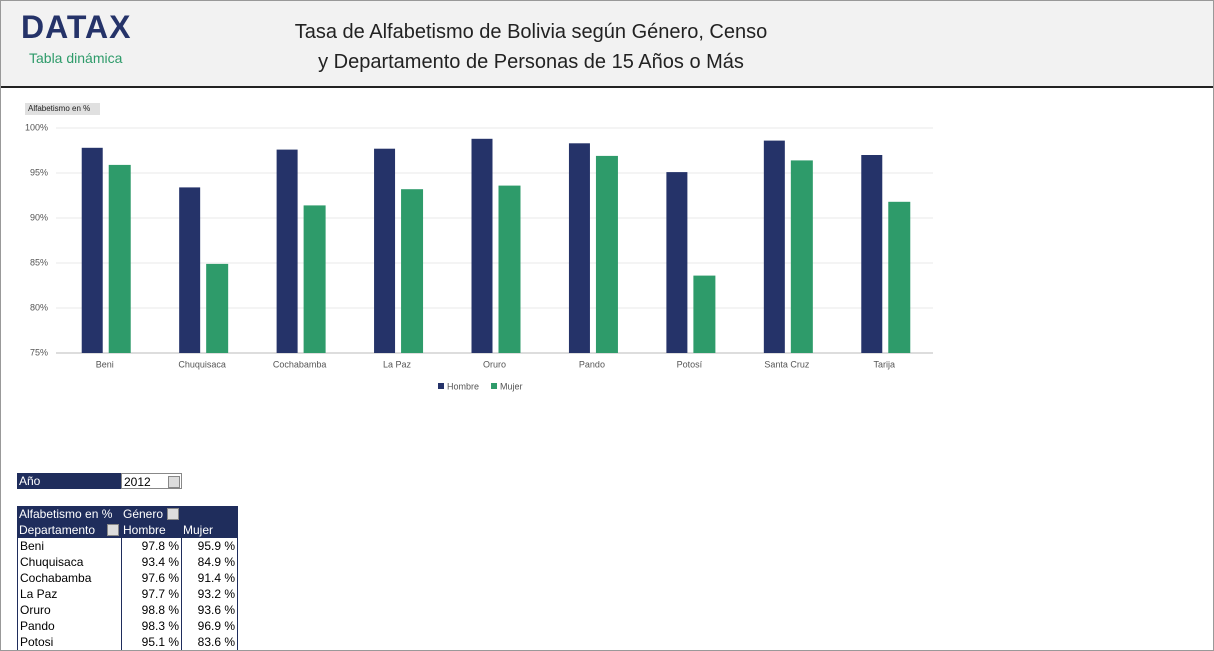 The height and width of the screenshot is (651, 1214). What do you see at coordinates (209, 562) in the screenshot?
I see `value-cell: 84.9 %` at bounding box center [209, 562].